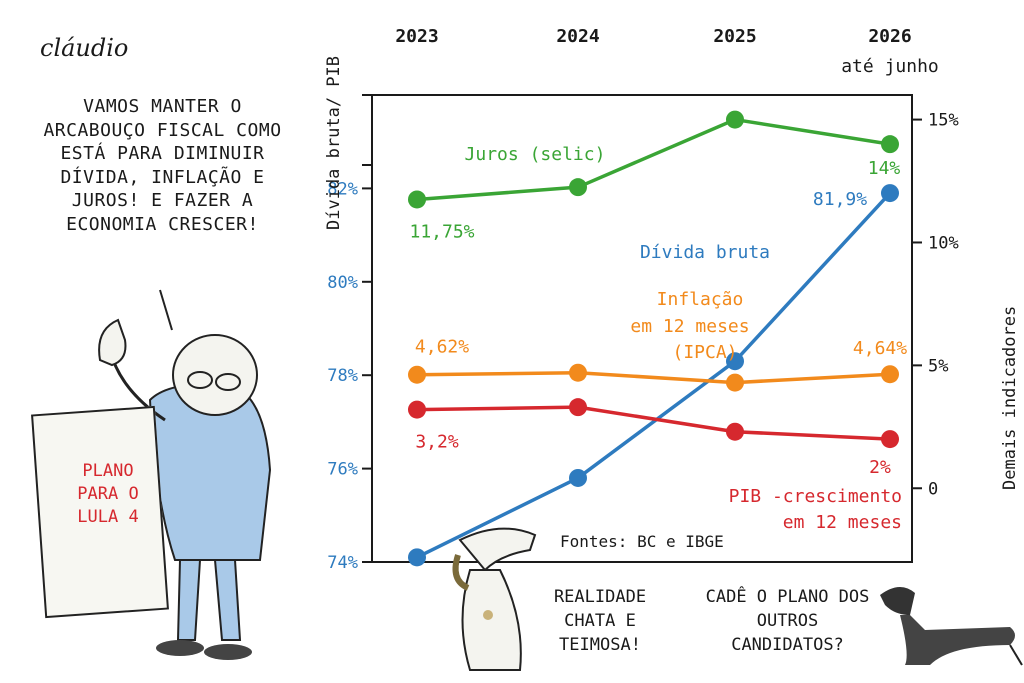  What do you see at coordinates (342, 470) in the screenshot?
I see `y-left-tick-label: 76%` at bounding box center [342, 470].